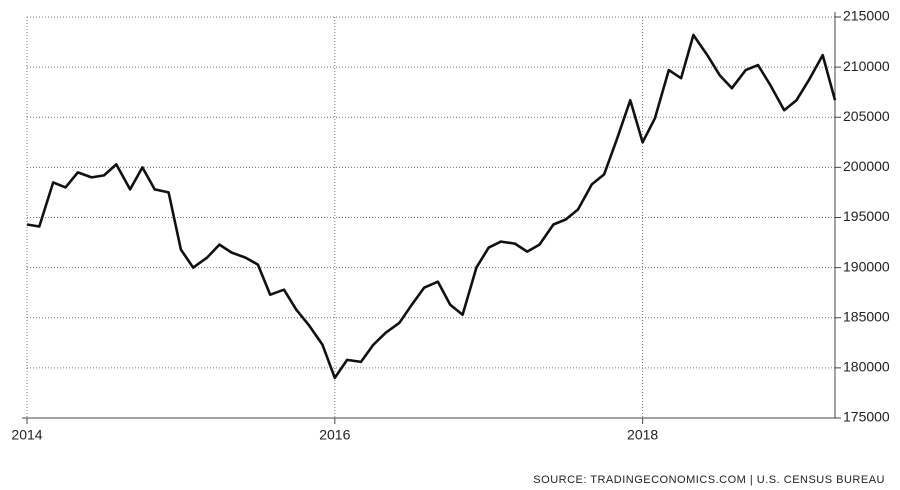 Image resolution: width=900 pixels, height=490 pixels. What do you see at coordinates (866, 66) in the screenshot?
I see `y-tick-label: 210000` at bounding box center [866, 66].